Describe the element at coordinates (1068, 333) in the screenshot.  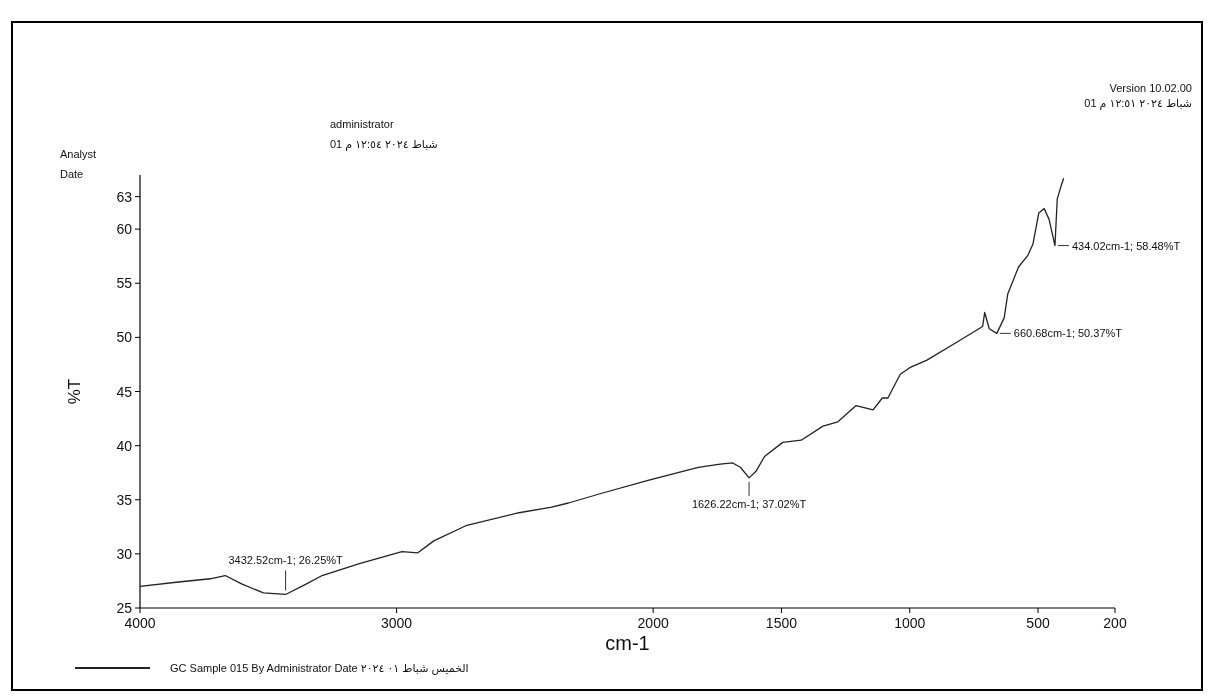
I see `annotation: 660.68cm-1; 50.37%T` at that location.